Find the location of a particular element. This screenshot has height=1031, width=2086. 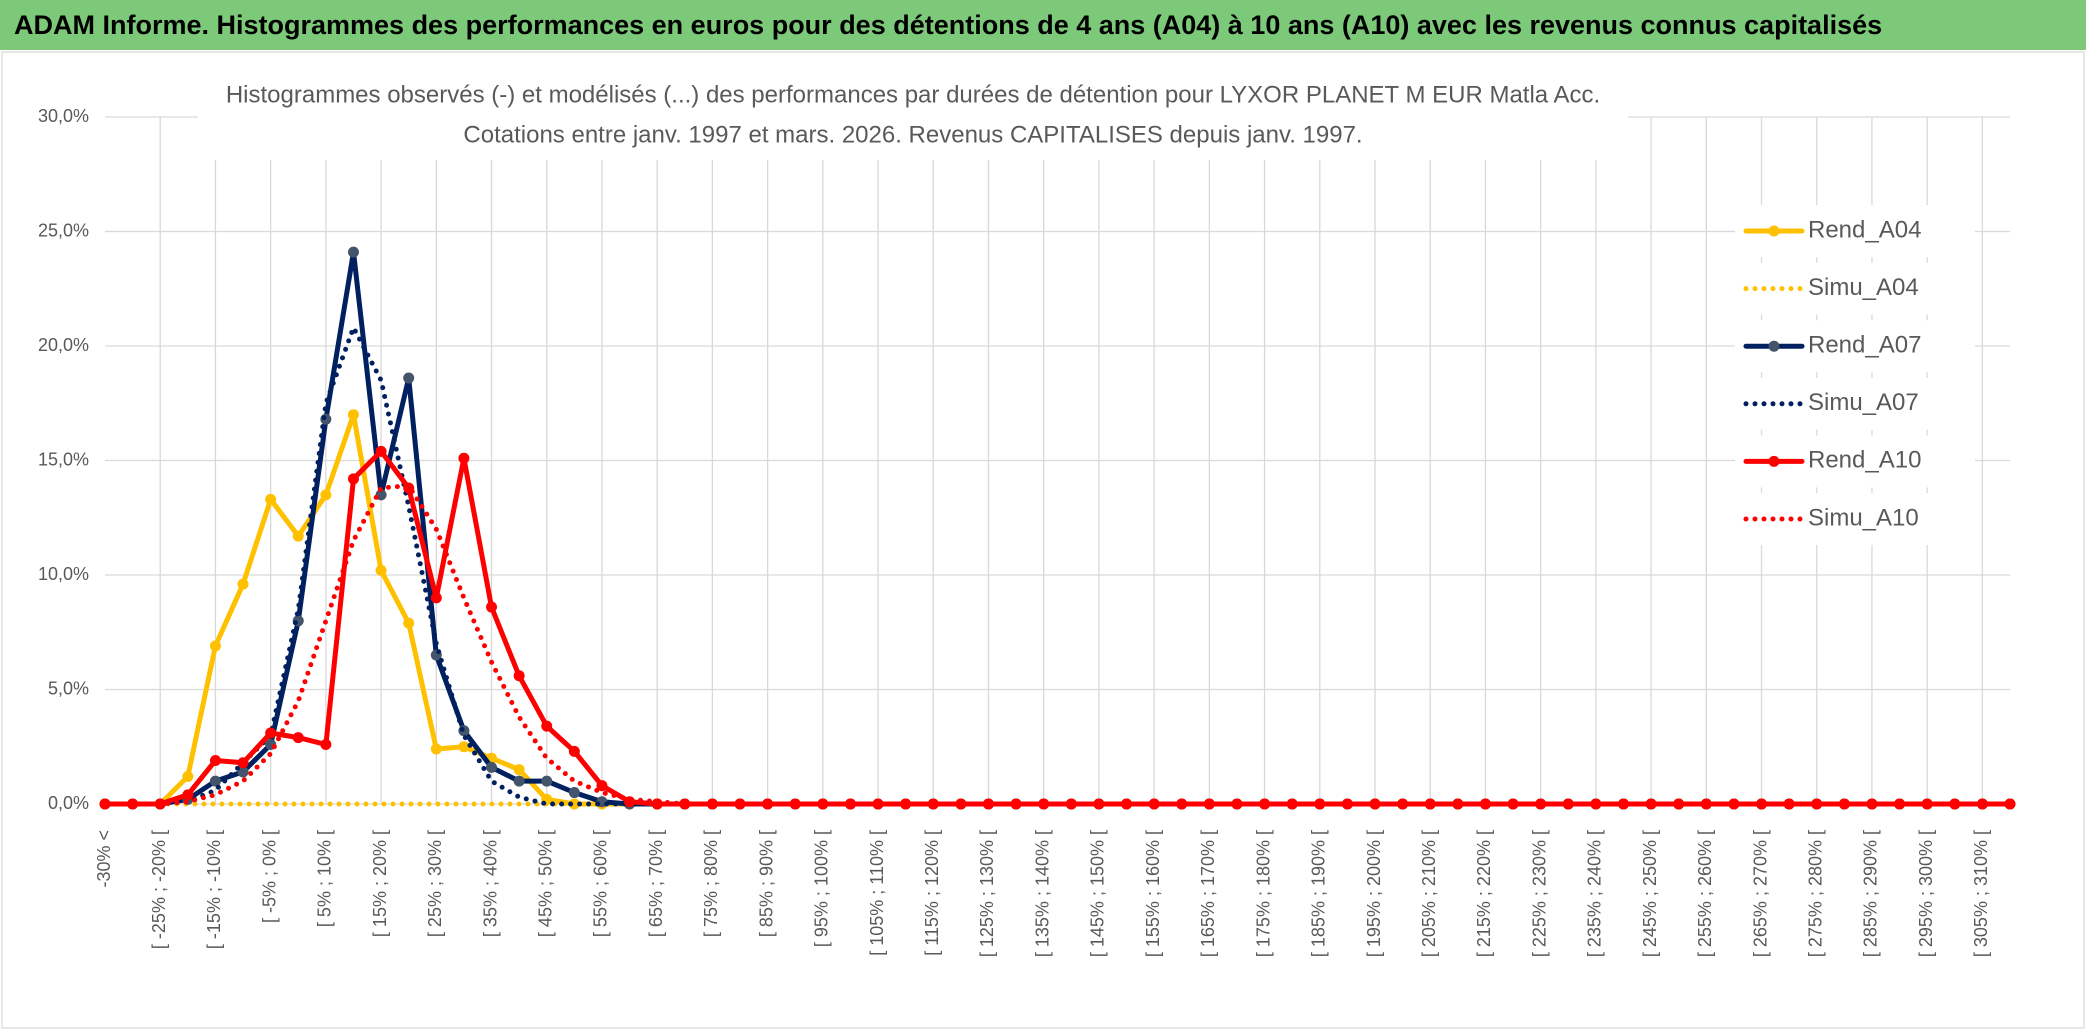

legend-label: Rend_A07 is located at coordinates (1864, 345).